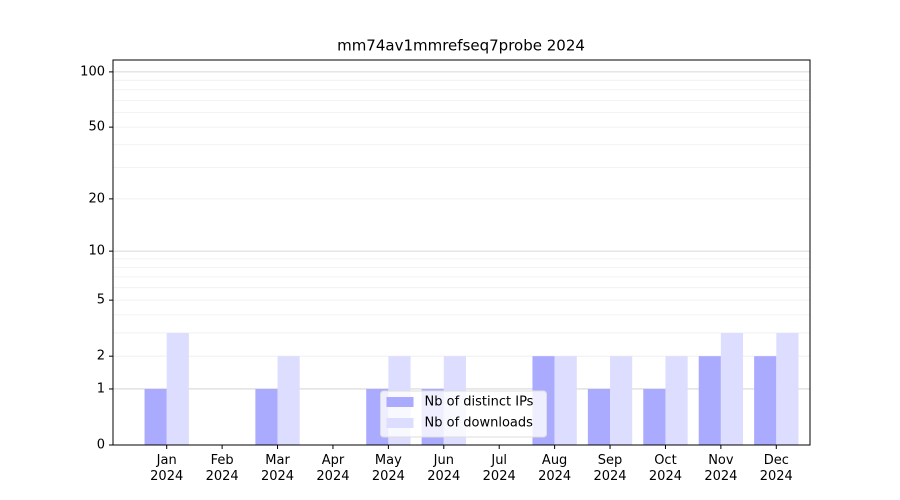 Image resolution: width=900 pixels, height=500 pixels. Describe the element at coordinates (776, 468) in the screenshot. I see `x-tick-label: Dec 2024` at that location.